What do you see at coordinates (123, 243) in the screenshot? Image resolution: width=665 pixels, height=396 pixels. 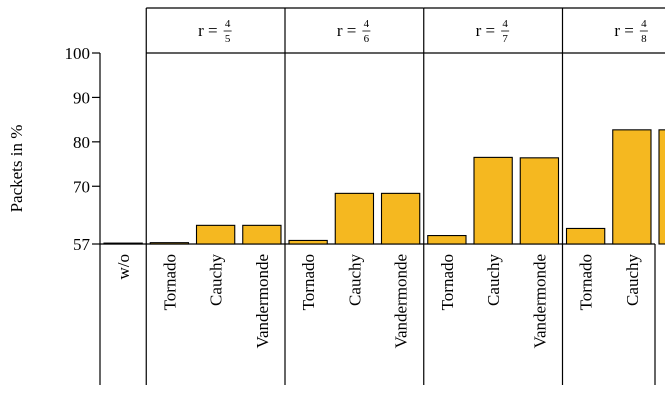 I see `bar-w-o` at bounding box center [123, 243].